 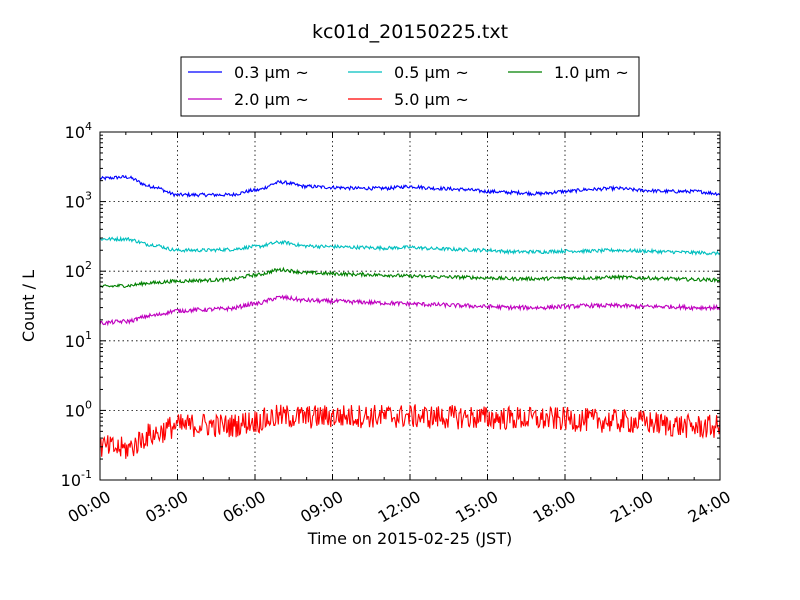 What do you see at coordinates (78, 409) in the screenshot?
I see `y-tick-label: 10⁰` at bounding box center [78, 409].